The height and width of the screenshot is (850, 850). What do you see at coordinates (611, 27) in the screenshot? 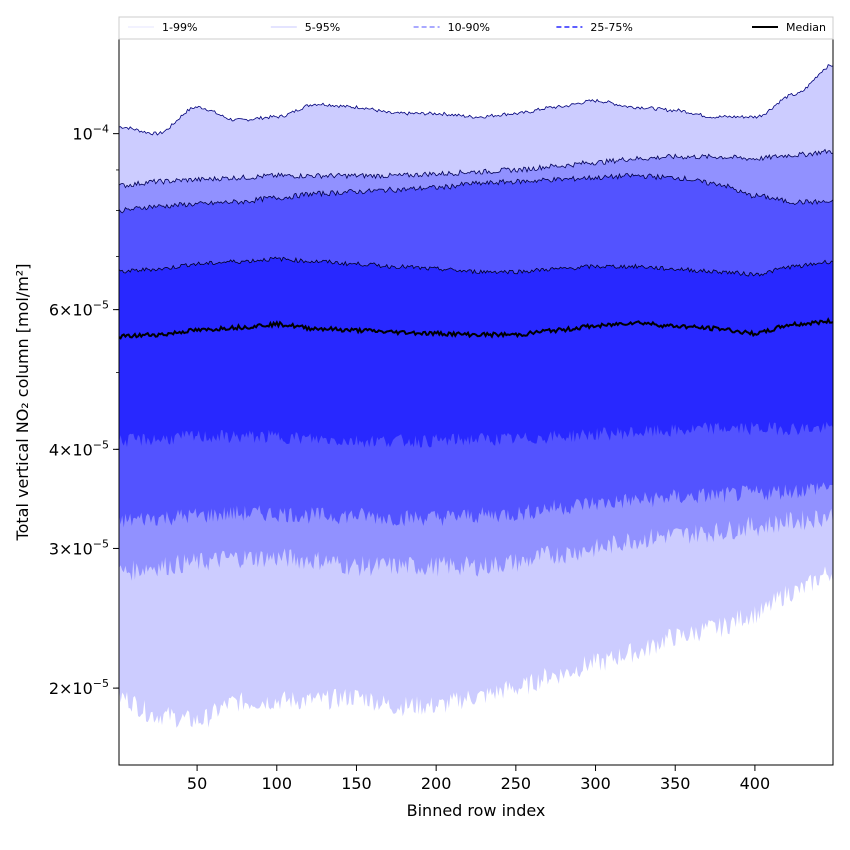
I see `legend-item-label: 25-75%` at bounding box center [611, 27].